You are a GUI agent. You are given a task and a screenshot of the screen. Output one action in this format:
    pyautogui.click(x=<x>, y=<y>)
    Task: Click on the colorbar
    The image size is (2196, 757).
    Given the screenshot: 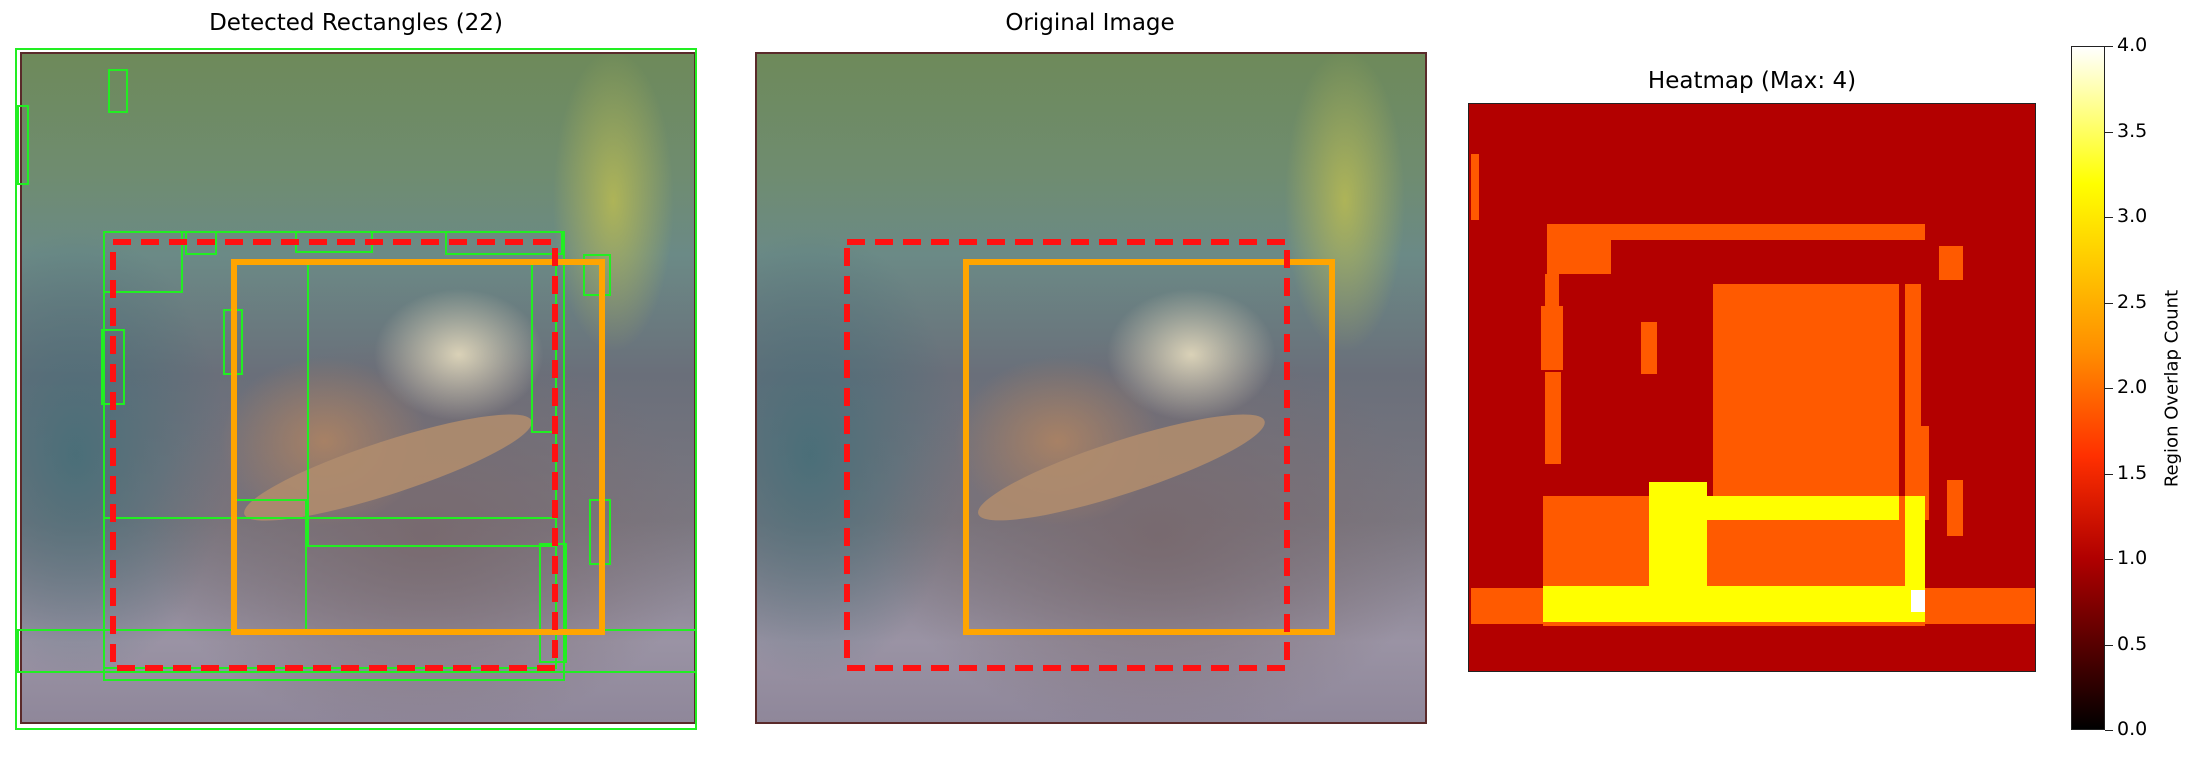 What is the action you would take?
    pyautogui.click(x=2088, y=388)
    